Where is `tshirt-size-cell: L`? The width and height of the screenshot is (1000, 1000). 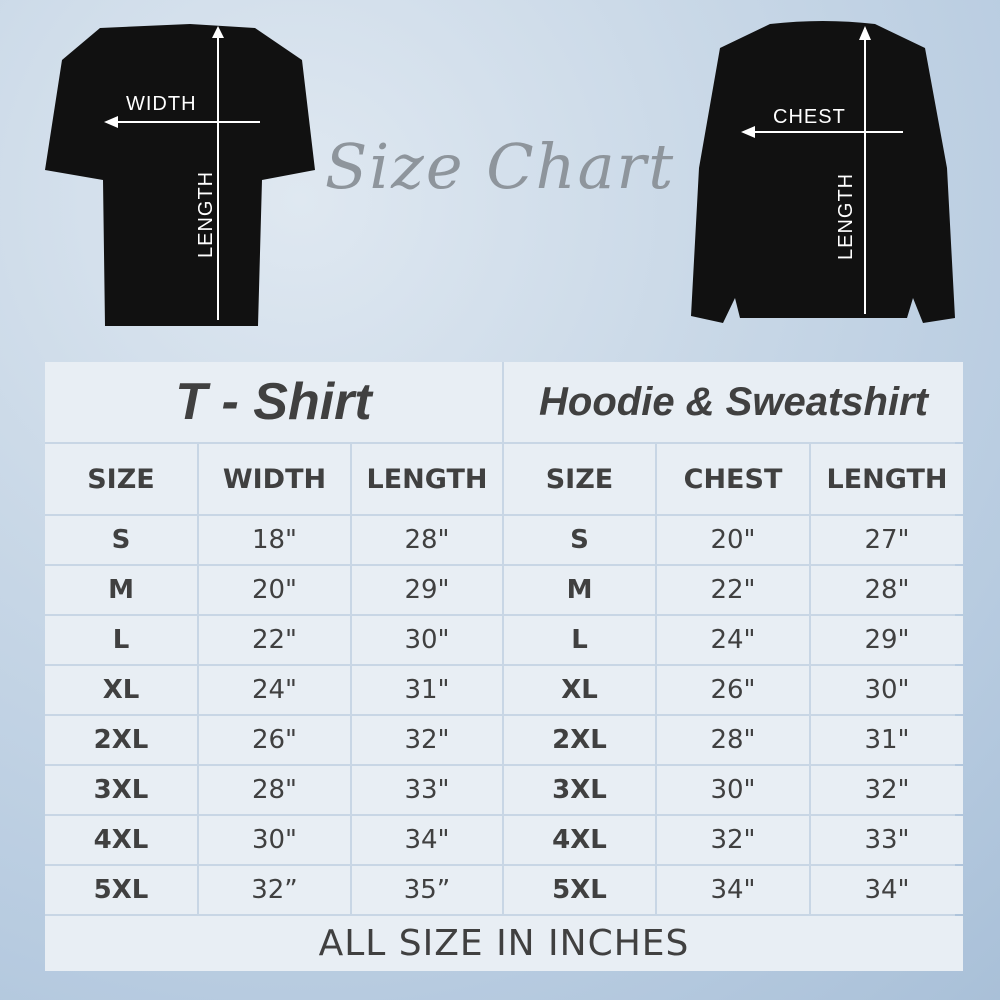
tshirt-size-cell: L is located at coordinates (121, 640).